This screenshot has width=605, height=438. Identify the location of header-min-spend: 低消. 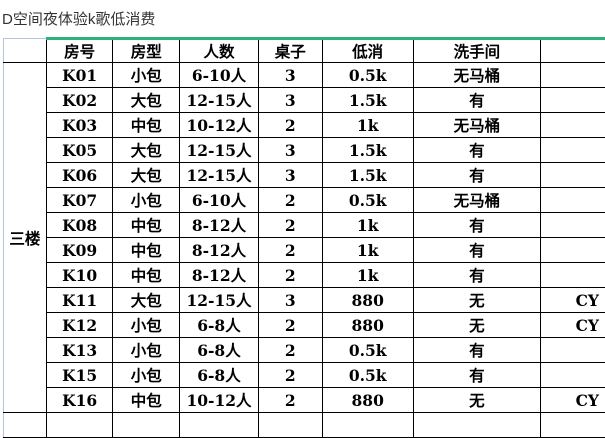
(367, 51).